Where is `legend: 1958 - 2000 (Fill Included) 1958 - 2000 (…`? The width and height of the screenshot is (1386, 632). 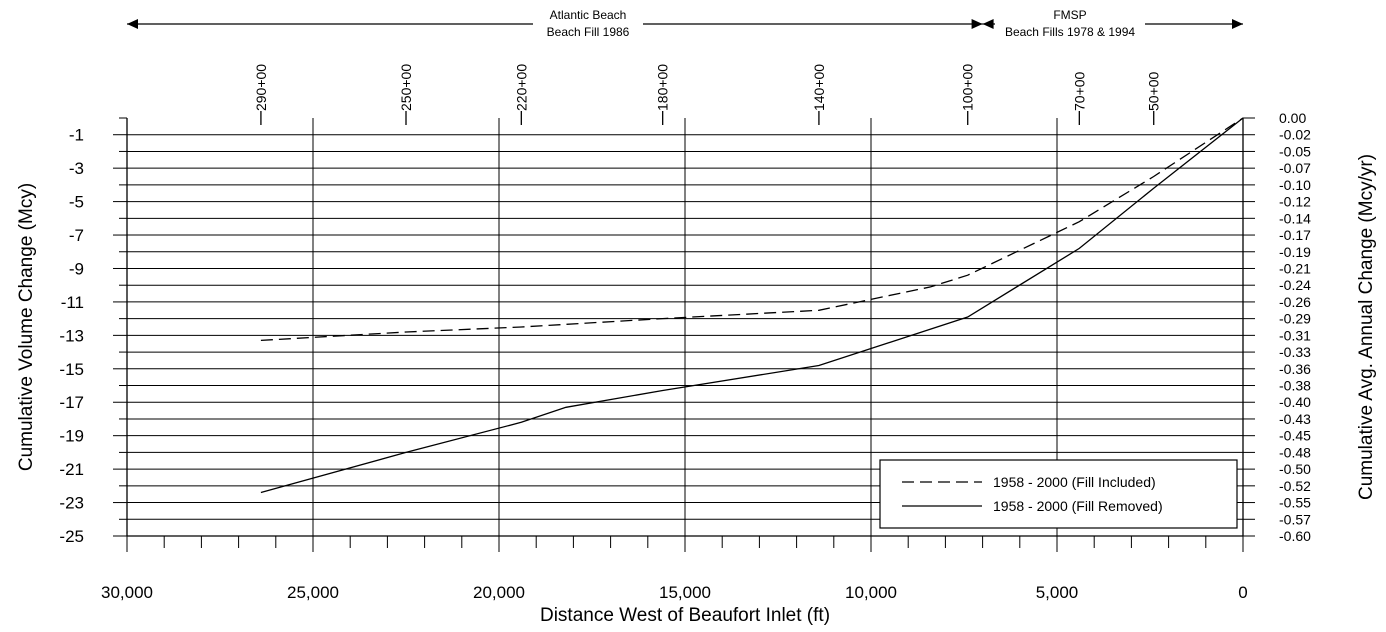
legend: 1958 - 2000 (Fill Included) 1958 - 2000 (… is located at coordinates (1058, 494).